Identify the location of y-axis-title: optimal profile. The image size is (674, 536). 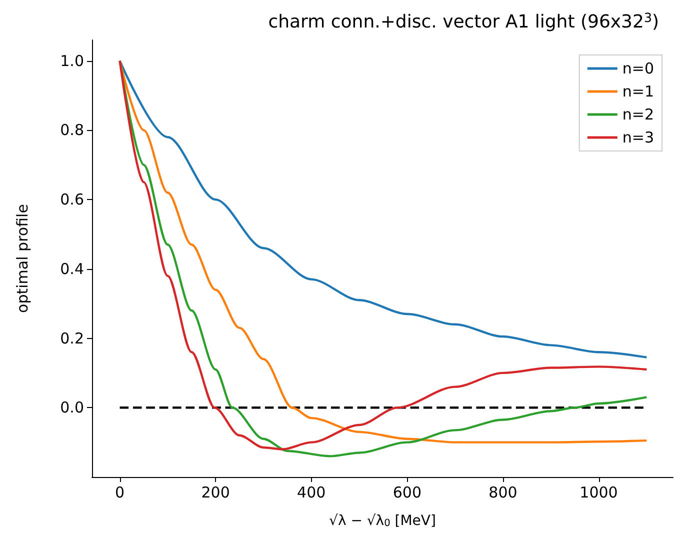
(23, 258).